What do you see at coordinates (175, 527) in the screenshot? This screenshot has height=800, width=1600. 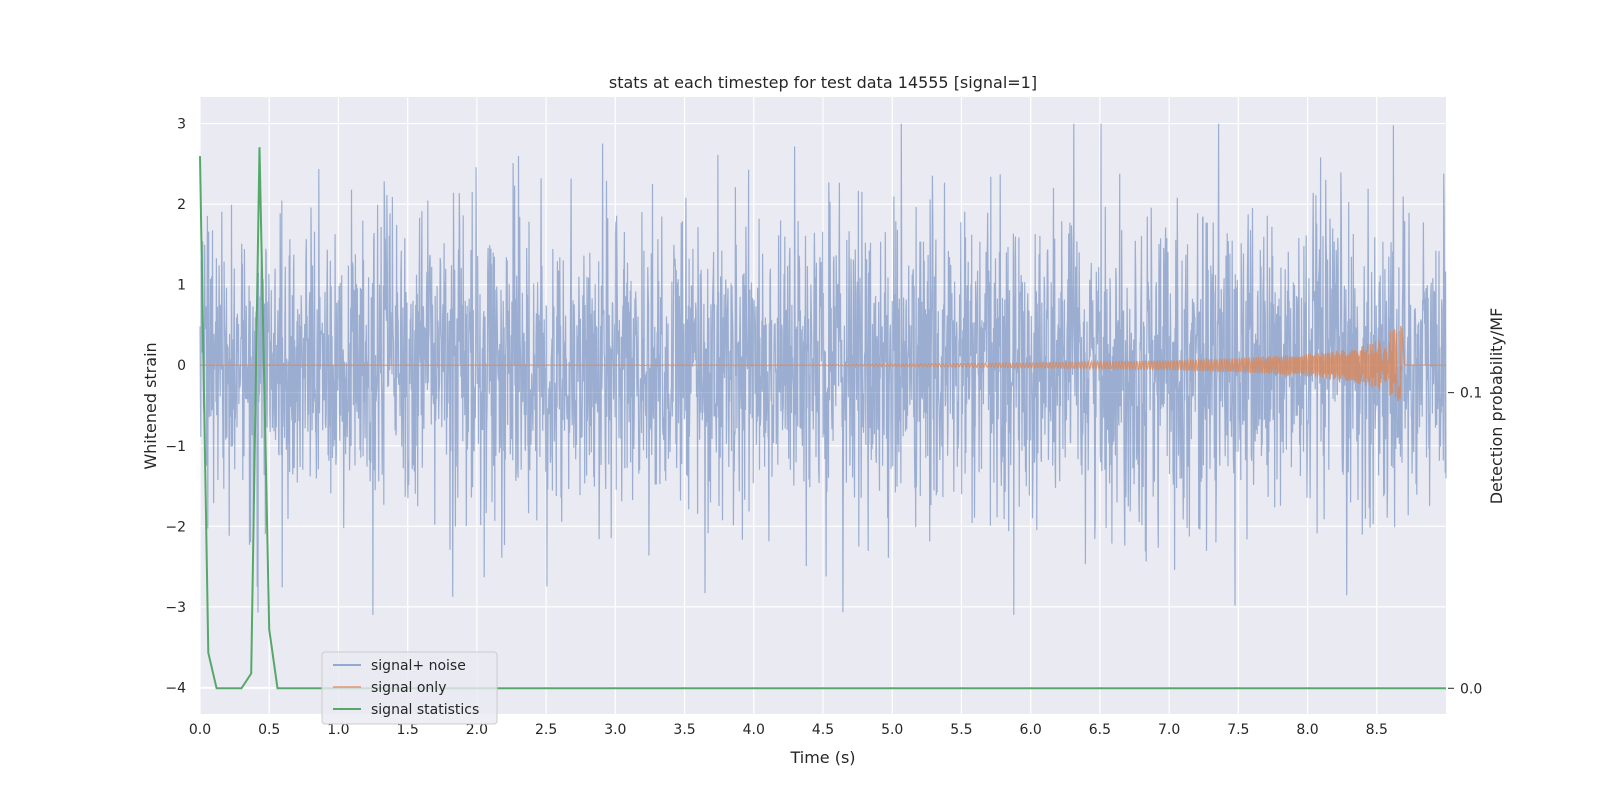 I see `y-tick-label: −2` at bounding box center [175, 527].